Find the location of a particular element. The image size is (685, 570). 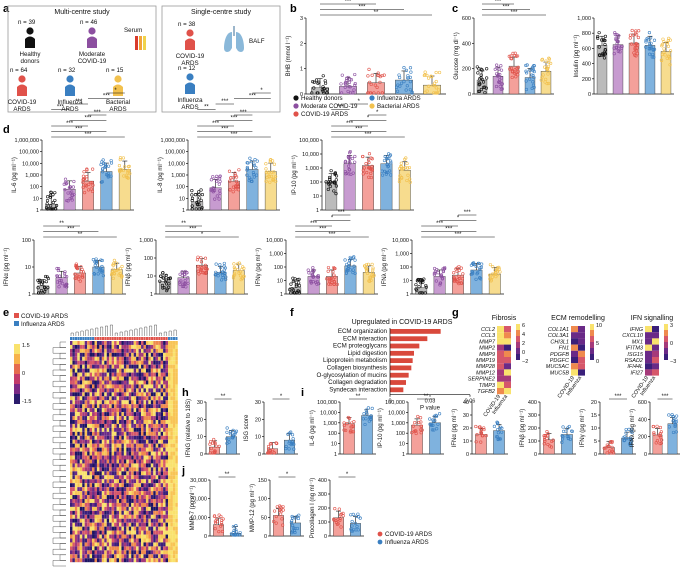

group-label: Influenza is located at coordinates (70, 102).